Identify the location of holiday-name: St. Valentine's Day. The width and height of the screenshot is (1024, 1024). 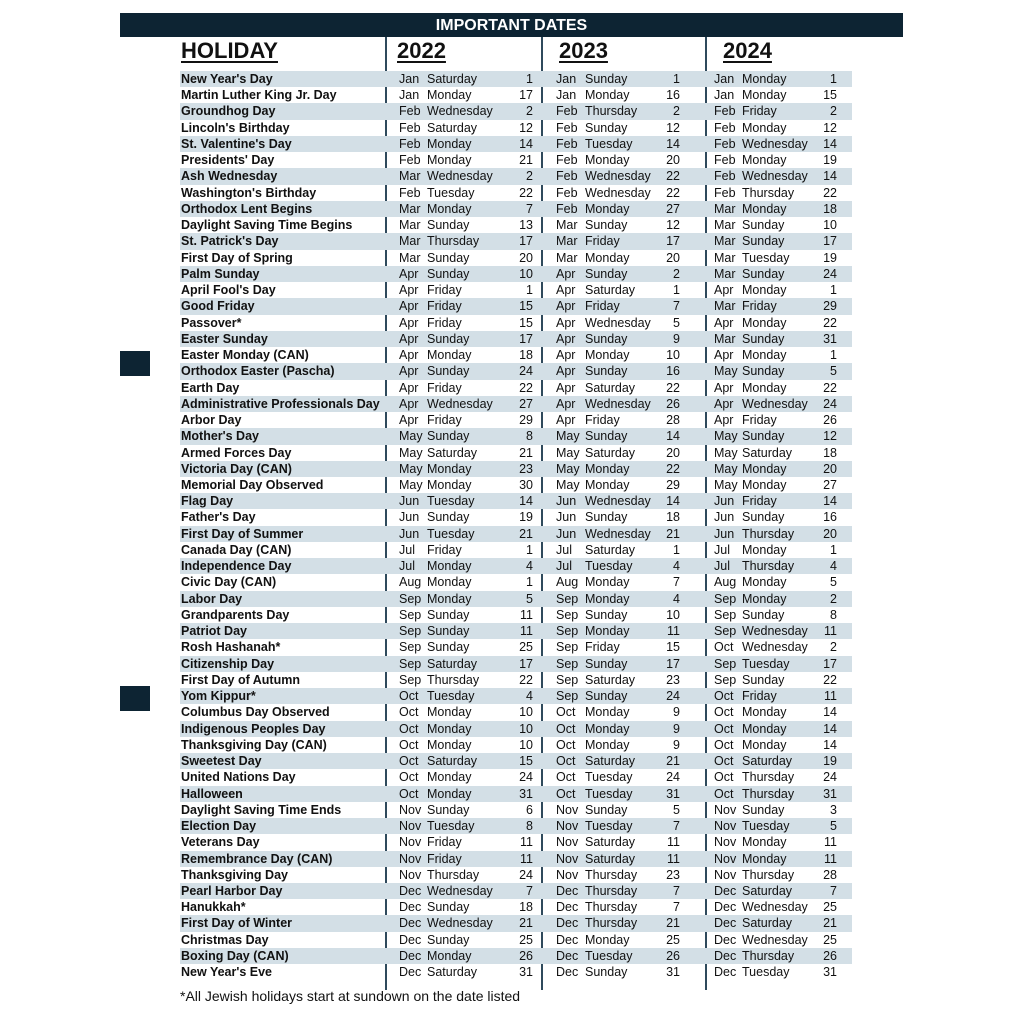
(236, 143).